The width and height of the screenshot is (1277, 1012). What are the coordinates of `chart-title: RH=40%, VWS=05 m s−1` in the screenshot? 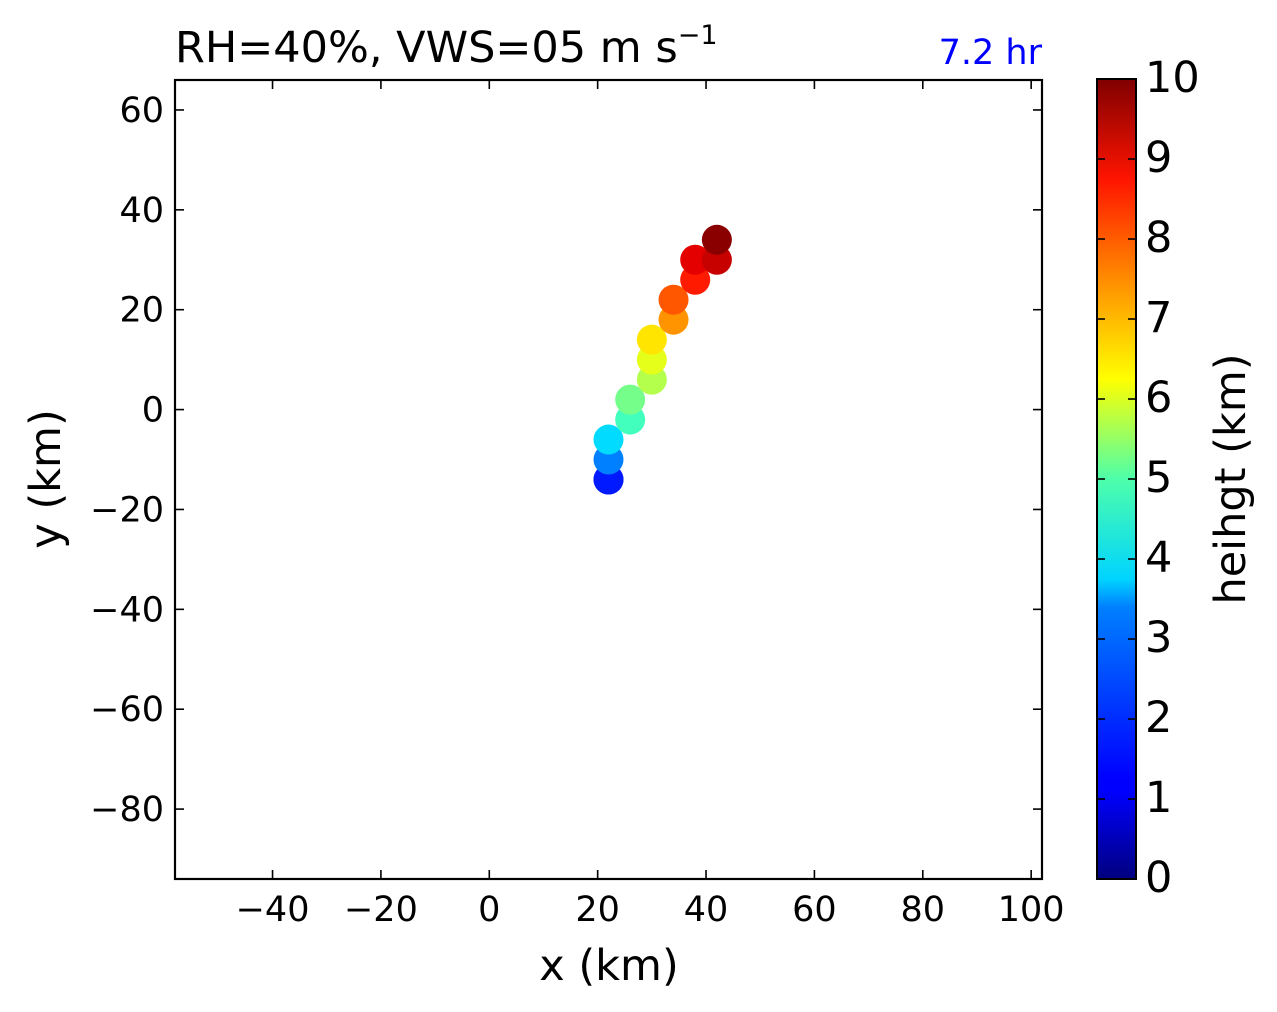 It's located at (446, 46).